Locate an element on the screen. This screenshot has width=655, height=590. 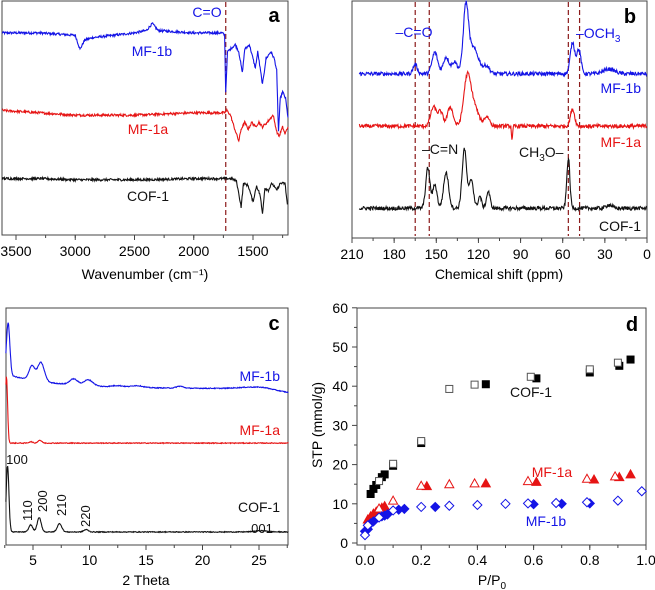
x-tick-label: 3000 is located at coordinates (75, 251).